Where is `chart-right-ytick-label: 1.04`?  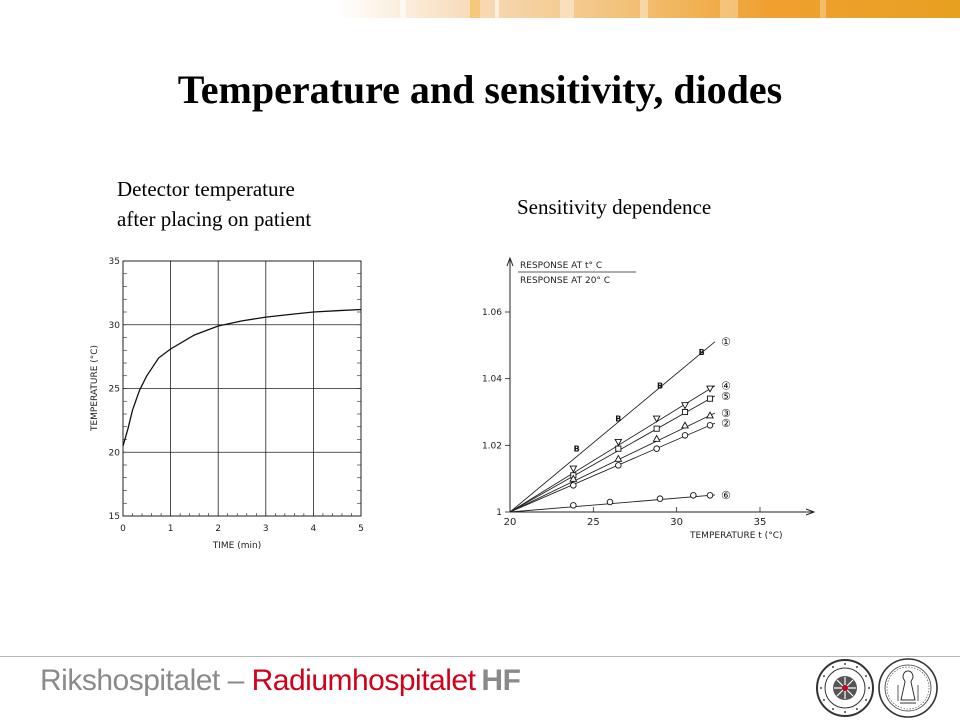 chart-right-ytick-label: 1.04 is located at coordinates (492, 380).